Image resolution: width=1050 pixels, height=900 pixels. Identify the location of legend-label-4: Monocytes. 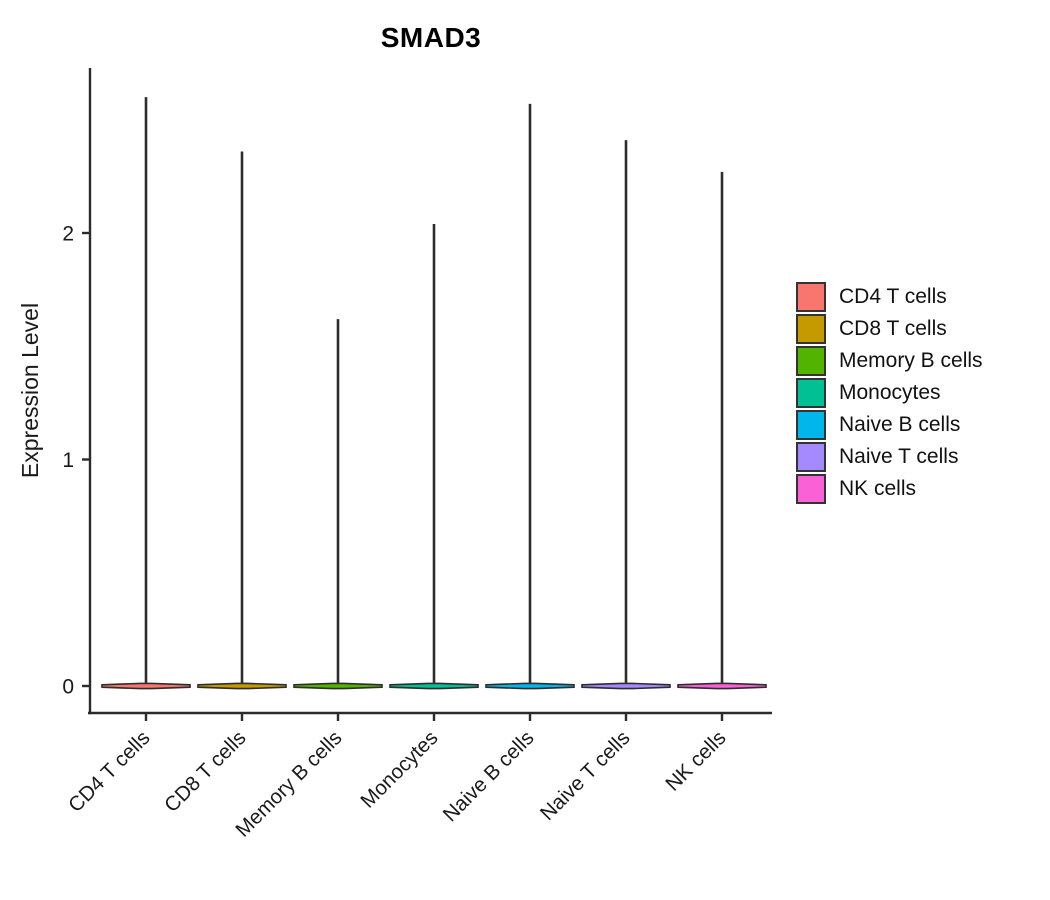
(890, 392).